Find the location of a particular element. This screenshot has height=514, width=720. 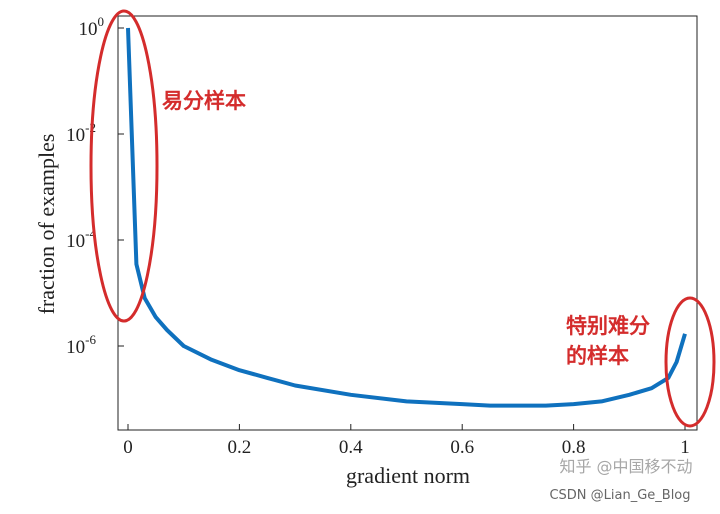

y-tick-label: 10⁻⁶ is located at coordinates (81, 345).